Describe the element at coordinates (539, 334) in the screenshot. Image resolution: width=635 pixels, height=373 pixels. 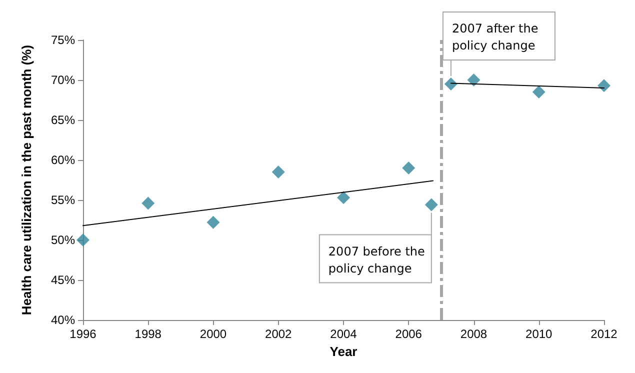
I see `x-tick-label: 2010` at that location.